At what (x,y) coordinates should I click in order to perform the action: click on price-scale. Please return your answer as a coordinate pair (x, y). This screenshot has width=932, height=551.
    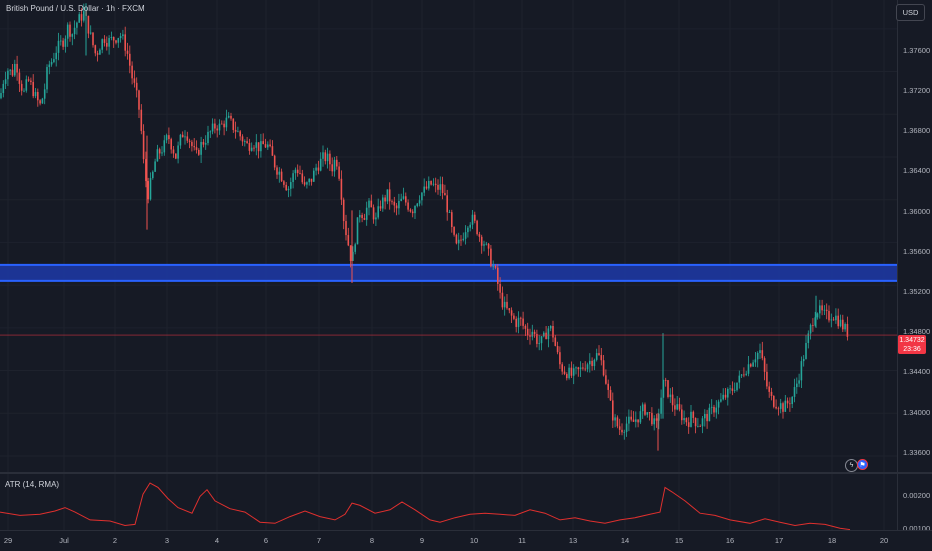
    Looking at the image, I should click on (914, 265).